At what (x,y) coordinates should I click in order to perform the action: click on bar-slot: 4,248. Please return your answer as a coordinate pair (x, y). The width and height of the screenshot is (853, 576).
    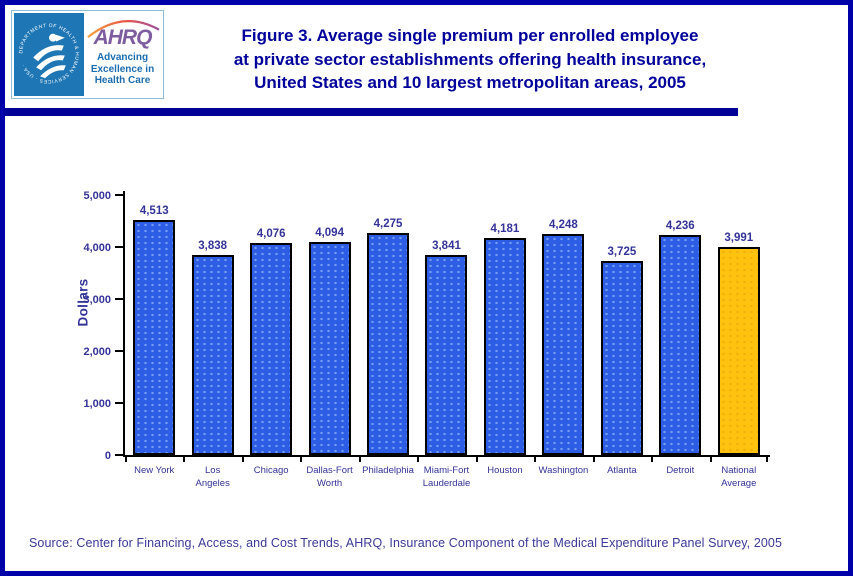
    Looking at the image, I should click on (563, 325).